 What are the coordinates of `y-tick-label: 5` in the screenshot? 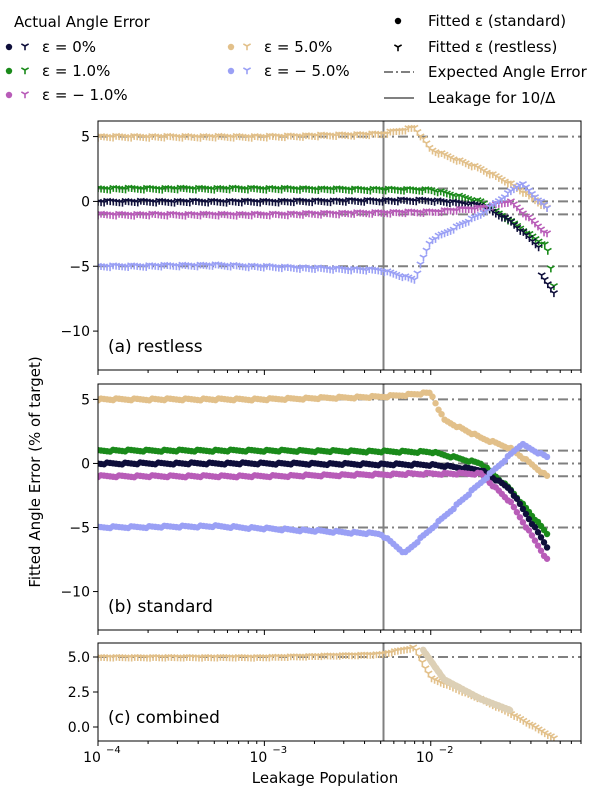 It's located at (85, 400).